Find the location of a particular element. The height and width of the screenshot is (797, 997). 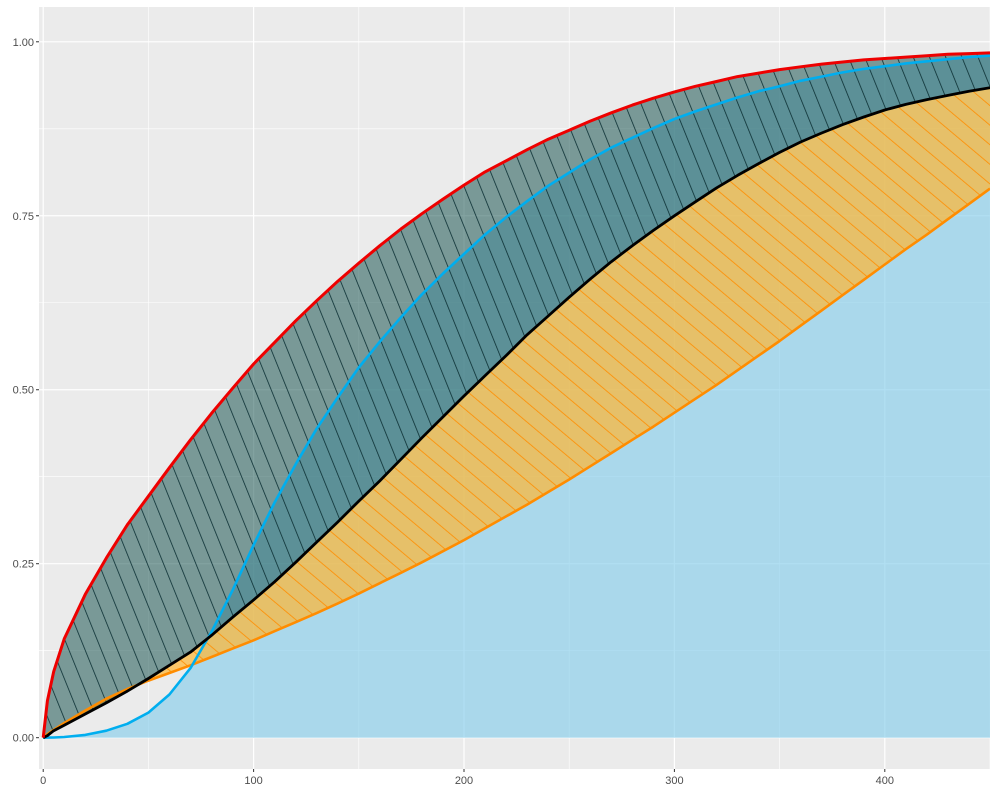

x-axis: 0 100 200 300 400 is located at coordinates (467, 778).